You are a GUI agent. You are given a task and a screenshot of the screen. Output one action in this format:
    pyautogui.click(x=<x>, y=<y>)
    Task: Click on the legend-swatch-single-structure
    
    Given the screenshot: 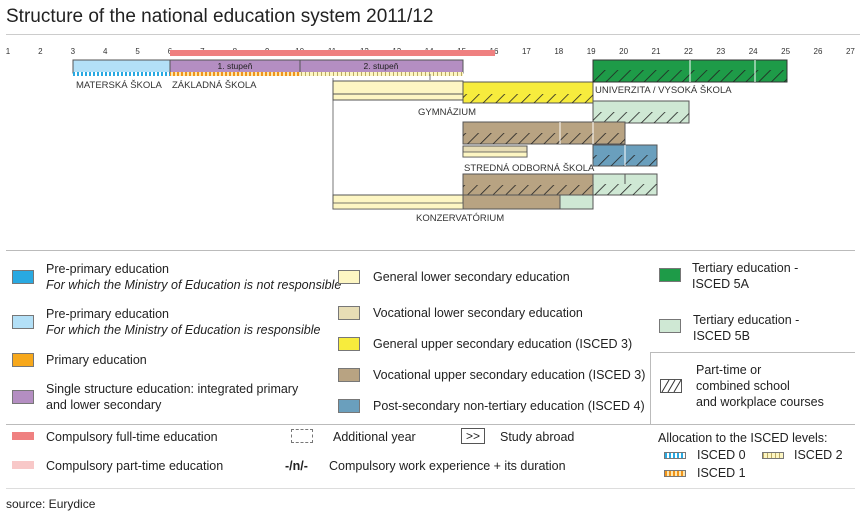 What is the action you would take?
    pyautogui.click(x=23, y=397)
    